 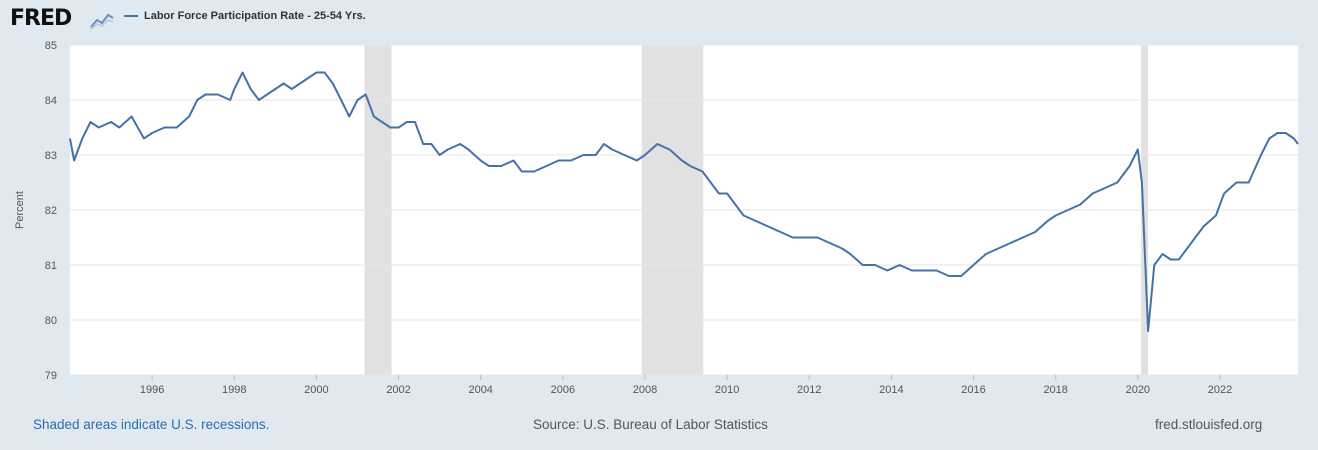 What do you see at coordinates (316, 390) in the screenshot?
I see `x-tick-label: 2000` at bounding box center [316, 390].